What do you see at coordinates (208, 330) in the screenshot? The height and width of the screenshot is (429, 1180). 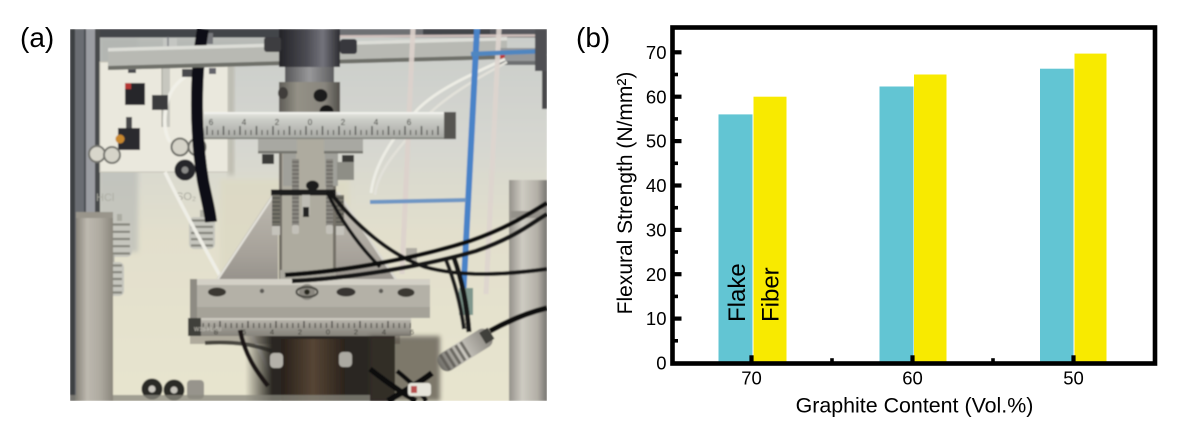 I see `svg-text: W15-FL-03` at bounding box center [208, 330].